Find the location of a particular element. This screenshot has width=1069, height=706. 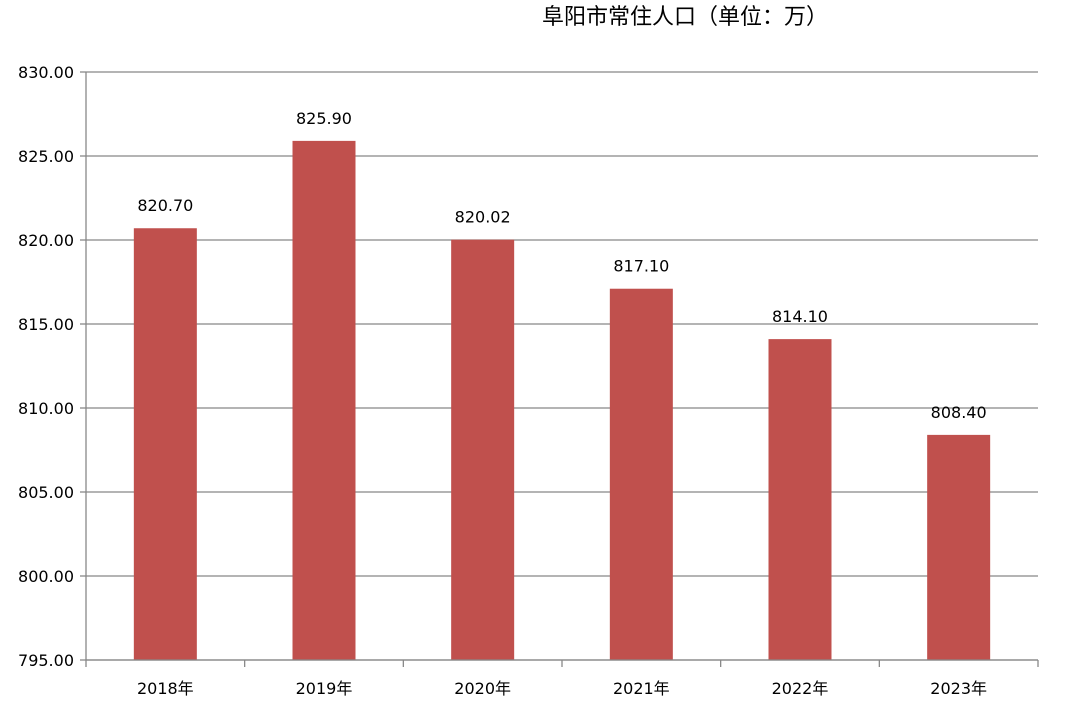

y-tick-label: 800.00 is located at coordinates (46, 576).